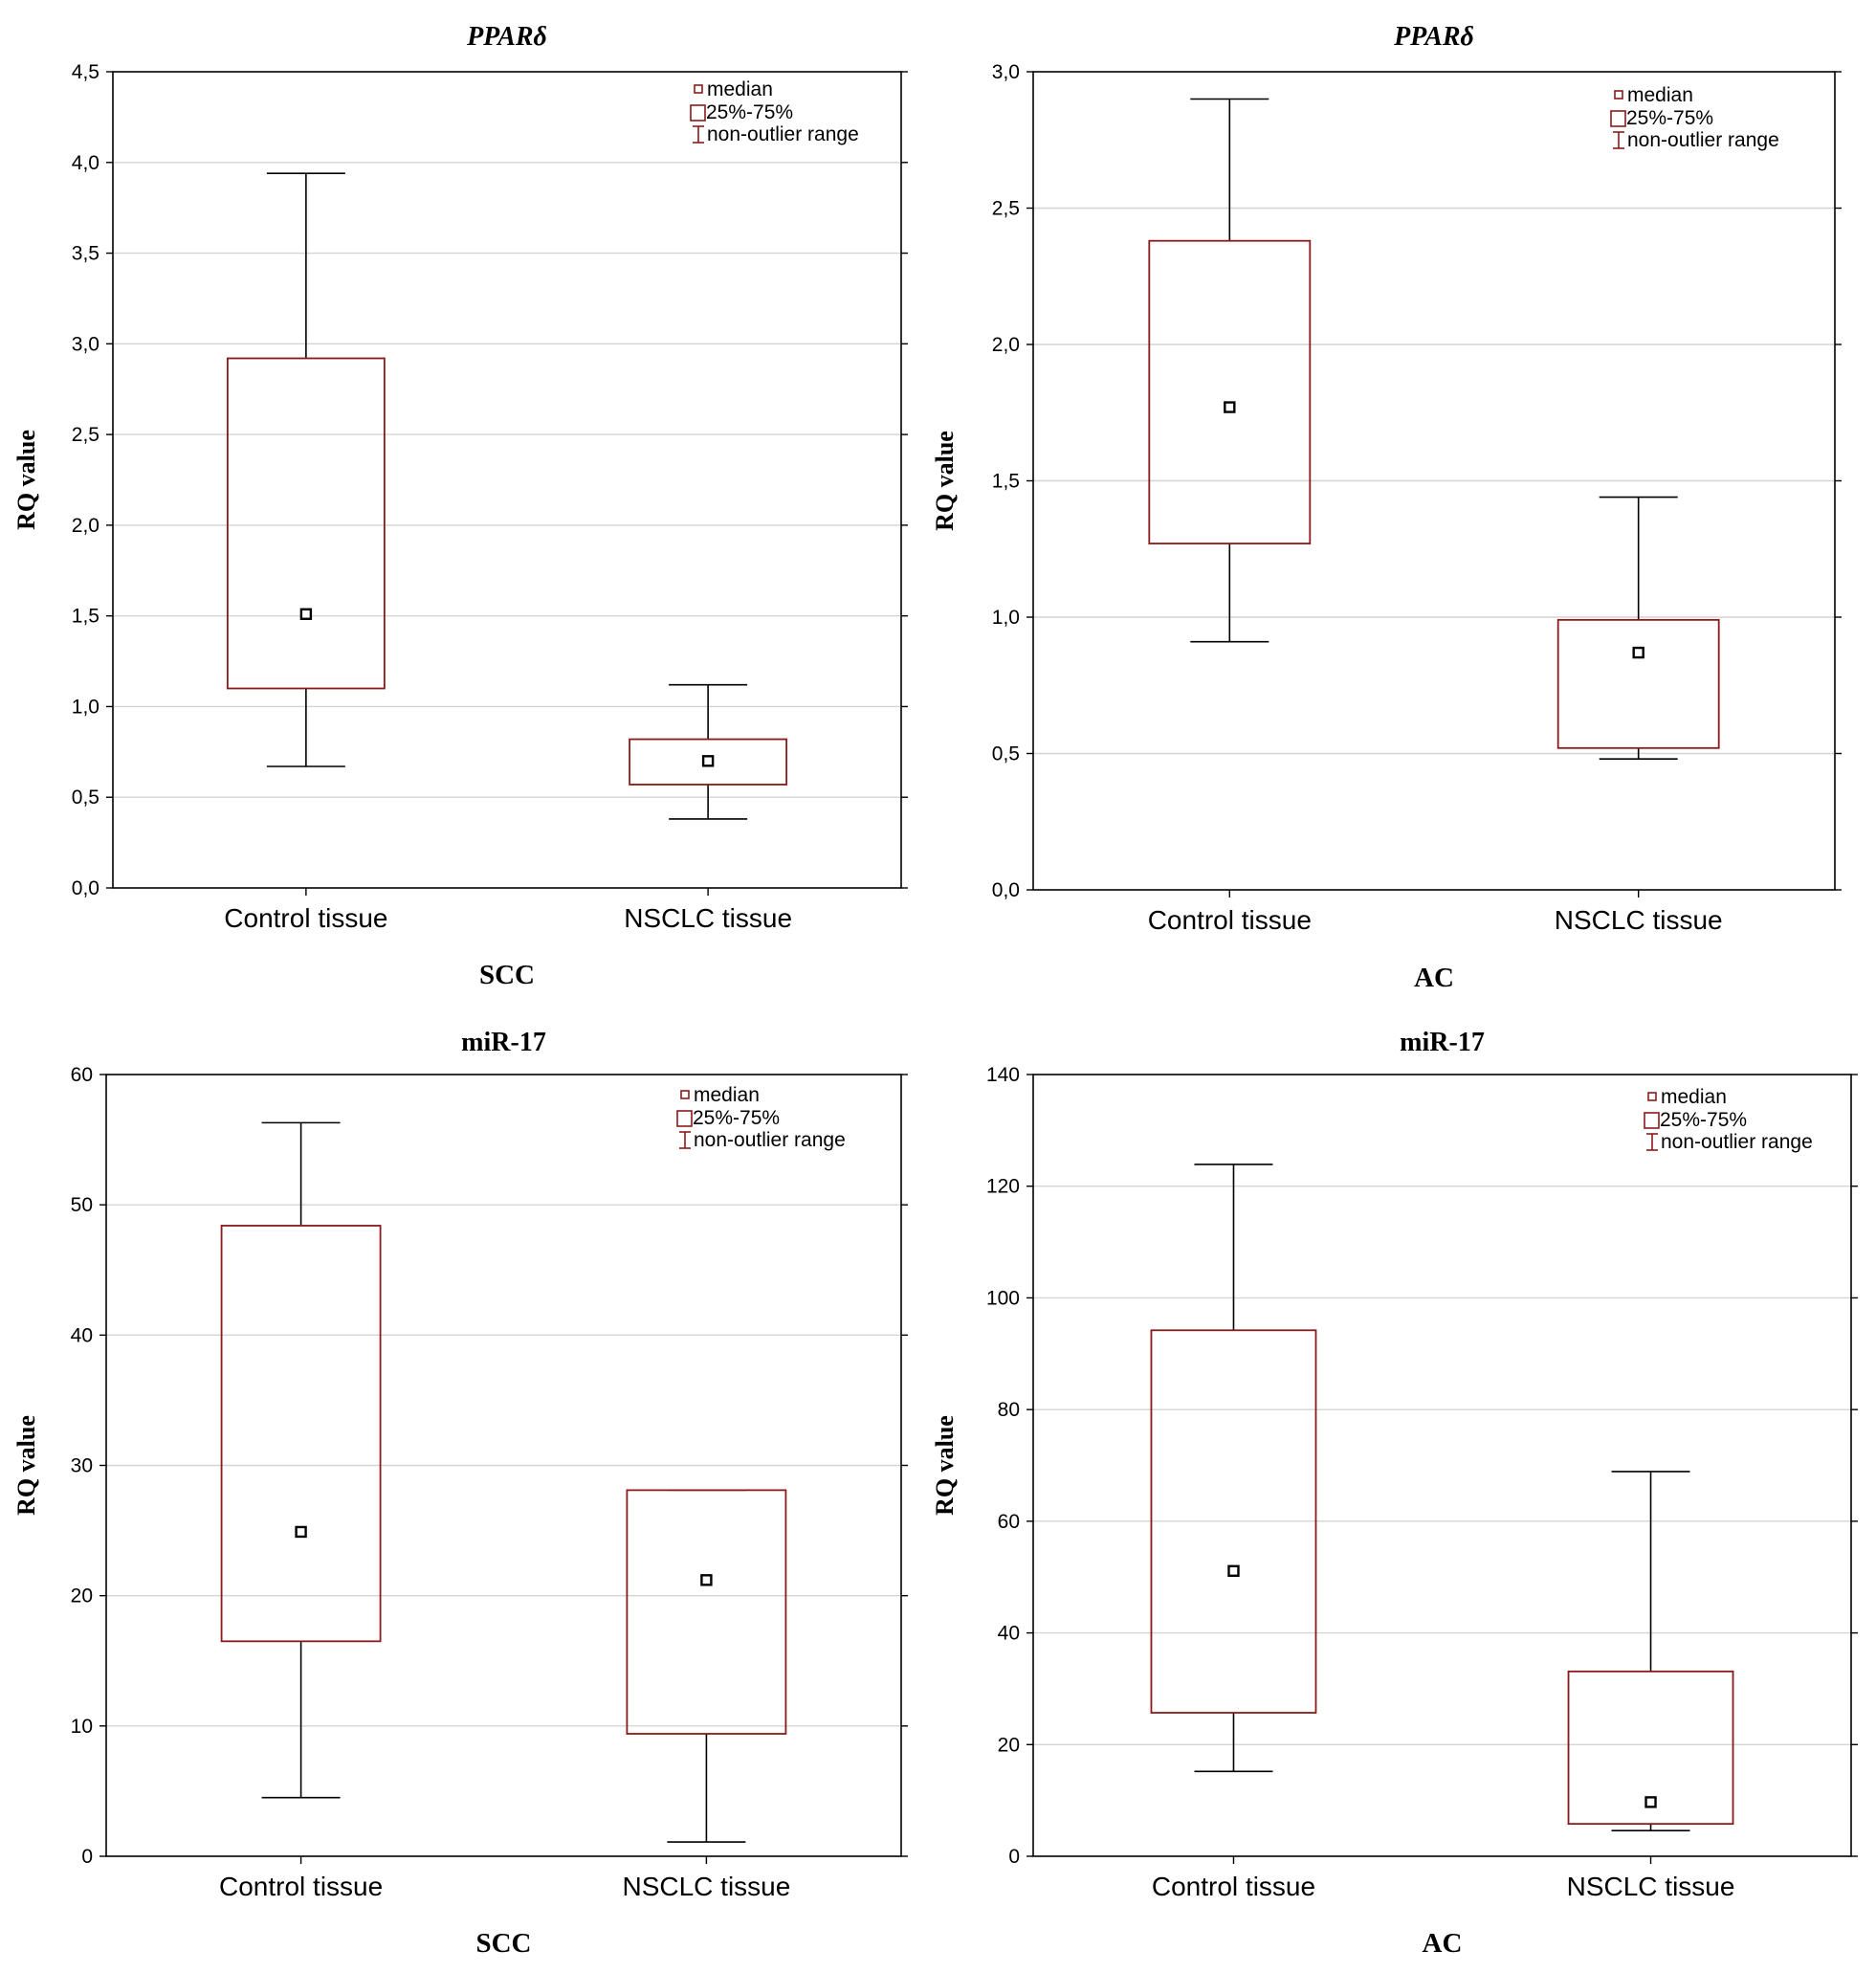 The height and width of the screenshot is (1973, 1876). What do you see at coordinates (1009, 1410) in the screenshot?
I see `y-tick-label: 80` at bounding box center [1009, 1410].